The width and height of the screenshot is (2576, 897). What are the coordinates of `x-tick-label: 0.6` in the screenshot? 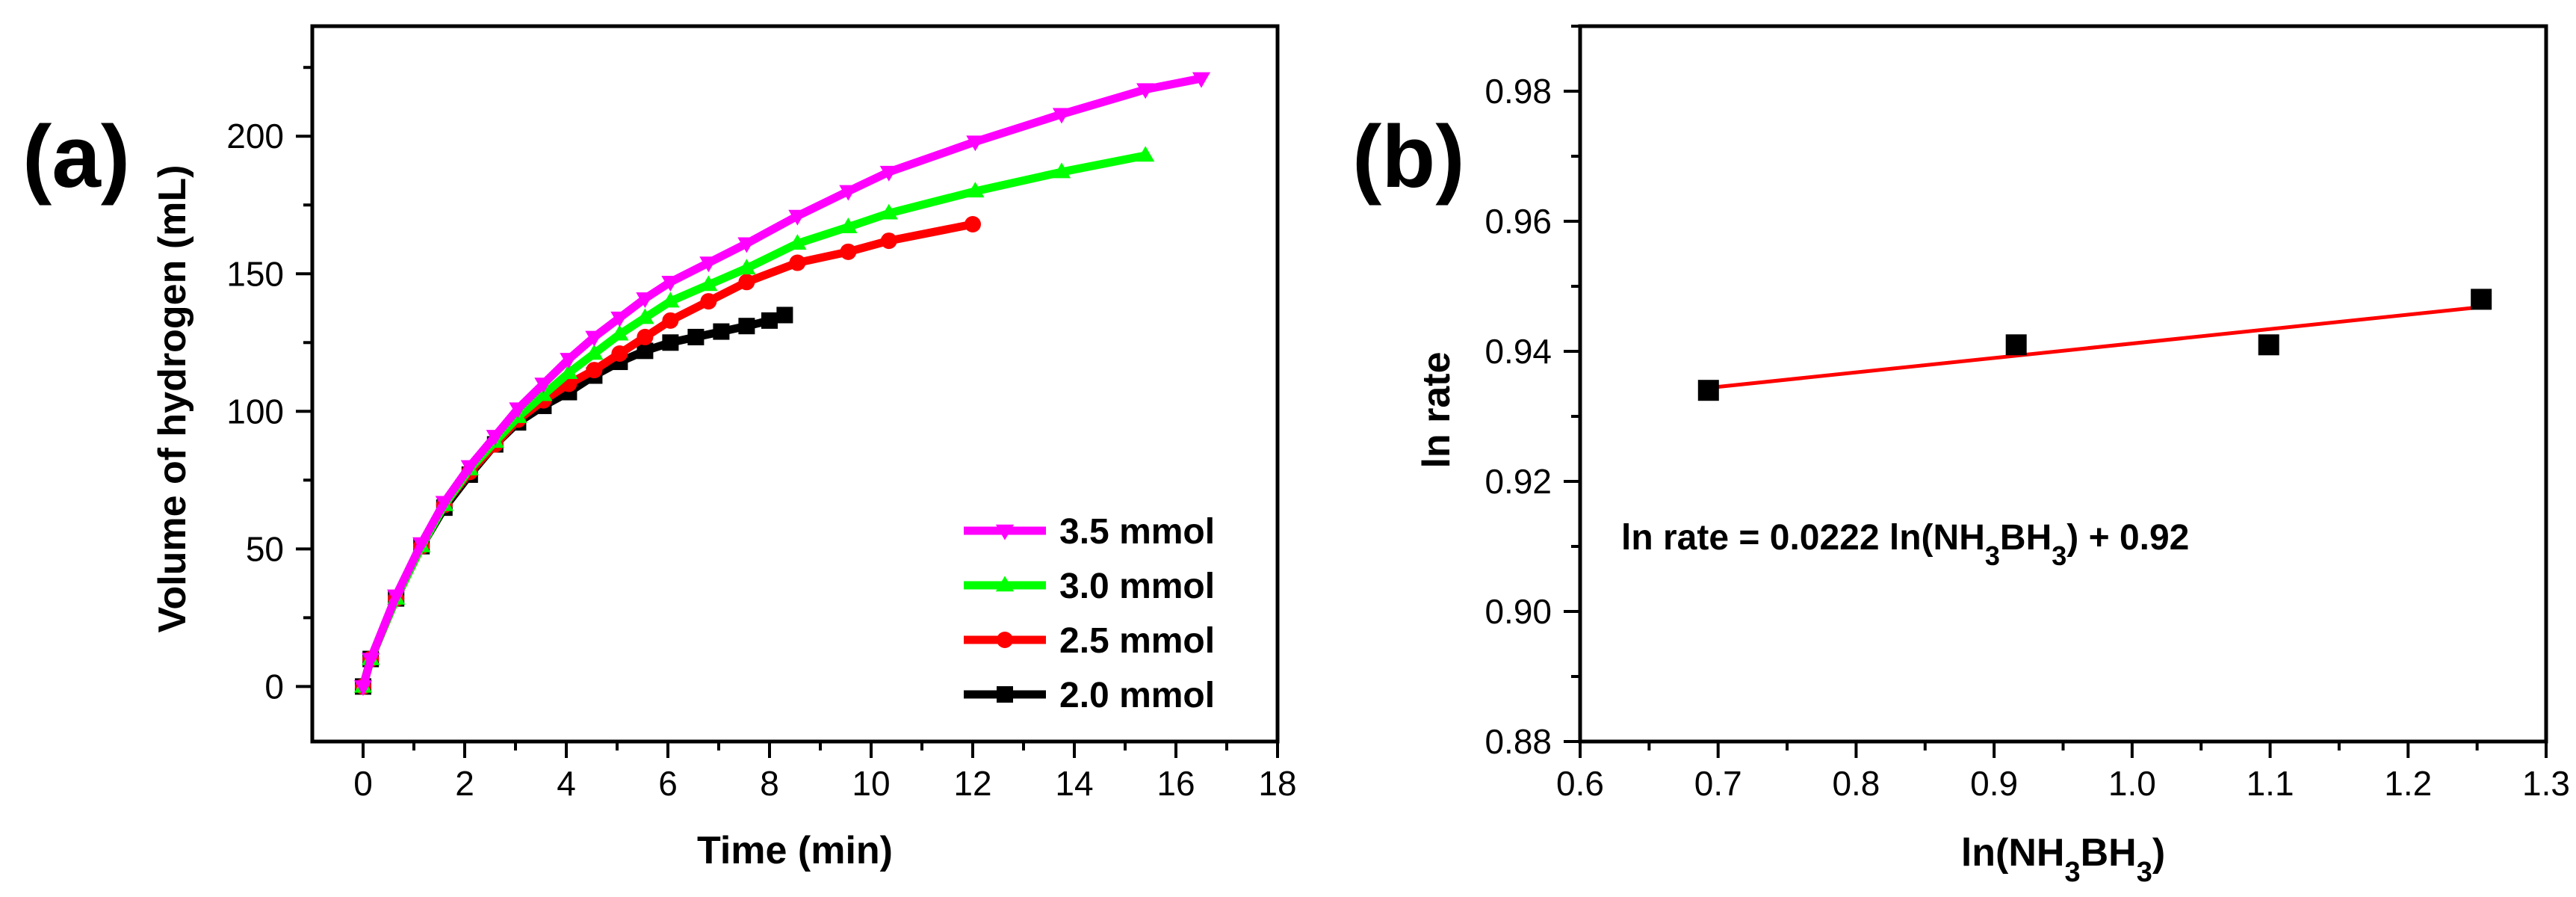 It's located at (1580, 784).